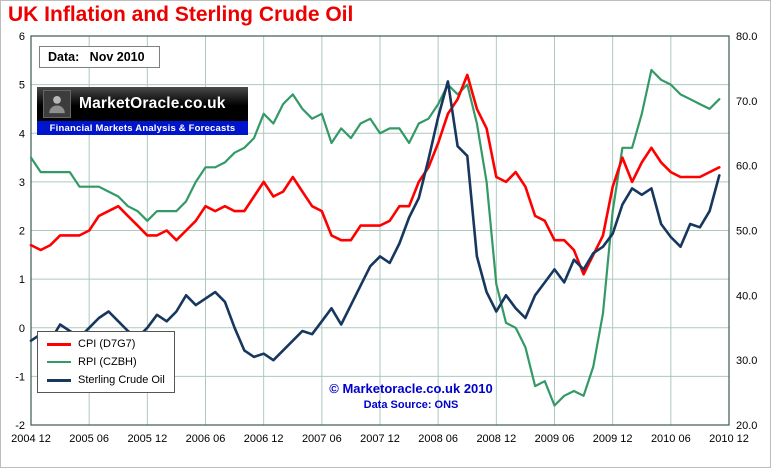  I want to click on logo-tagline: Financial Markets Analysis & Forecasts, so click(142, 128).